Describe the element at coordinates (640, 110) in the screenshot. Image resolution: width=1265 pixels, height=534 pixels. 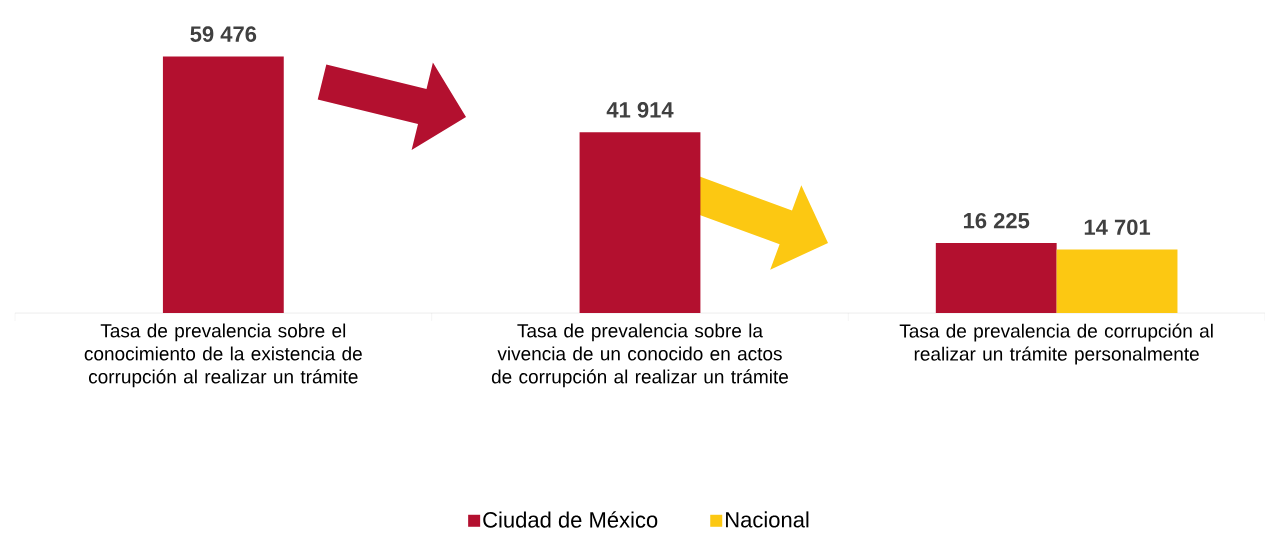
I see `data-label: 41 914` at that location.